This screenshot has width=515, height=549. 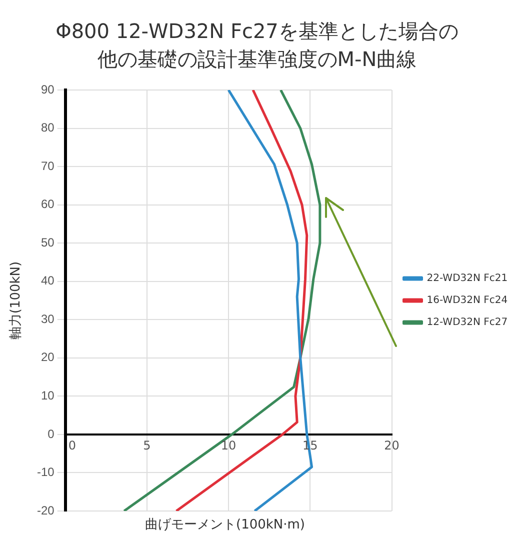 I want to click on y-tick-label: 20, so click(x=47, y=357).